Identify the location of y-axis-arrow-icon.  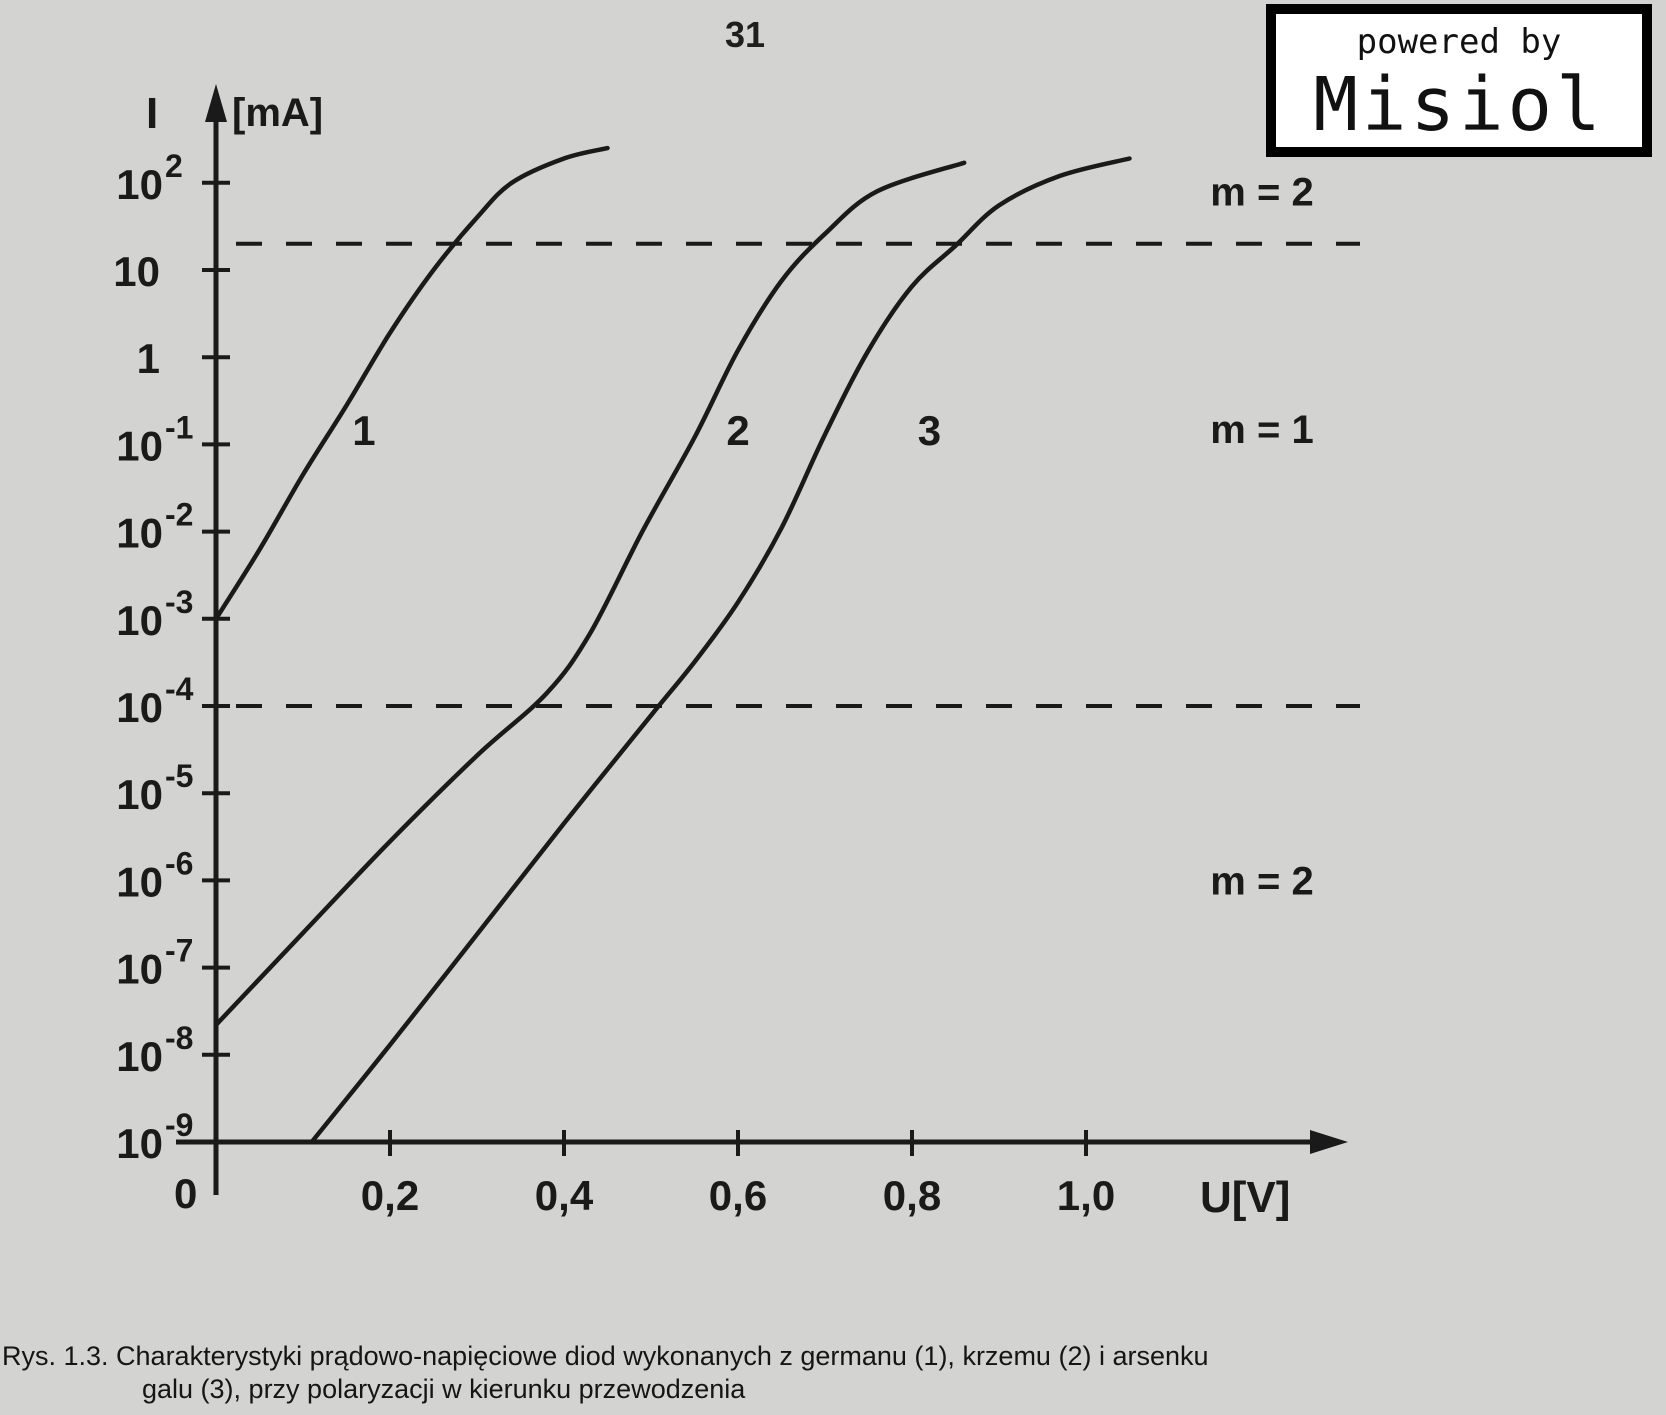
(216, 103).